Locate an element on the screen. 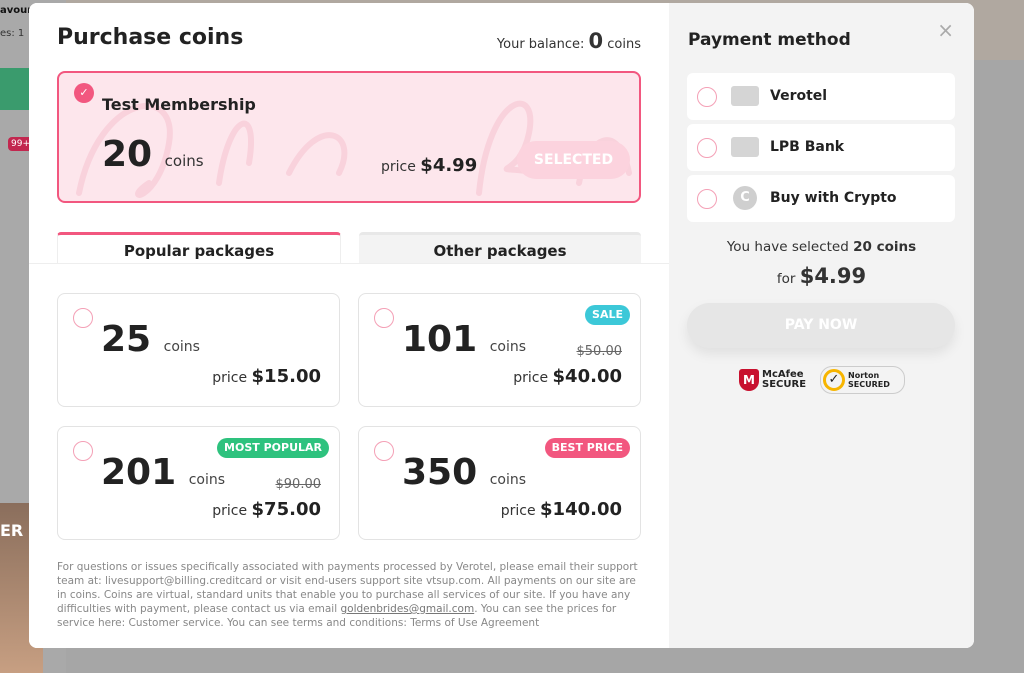 Image resolution: width=1024 pixels, height=673 pixels. package-card-350: BEST PRICE 350 coins price $140.00 is located at coordinates (499, 483).